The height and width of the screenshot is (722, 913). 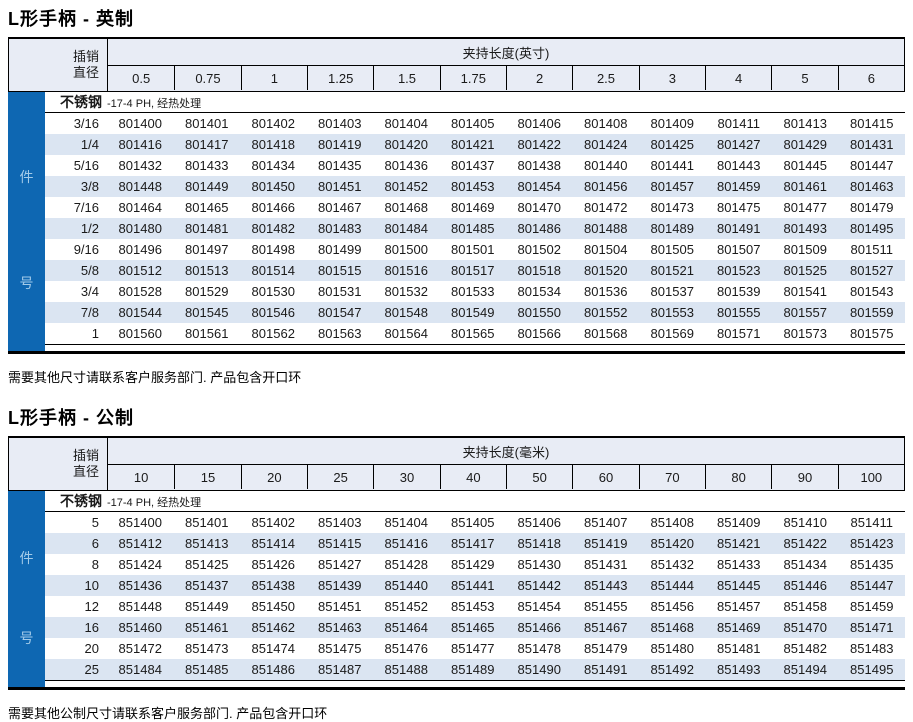 What do you see at coordinates (672, 669) in the screenshot?
I see `part-number-cell: 851492` at bounding box center [672, 669].